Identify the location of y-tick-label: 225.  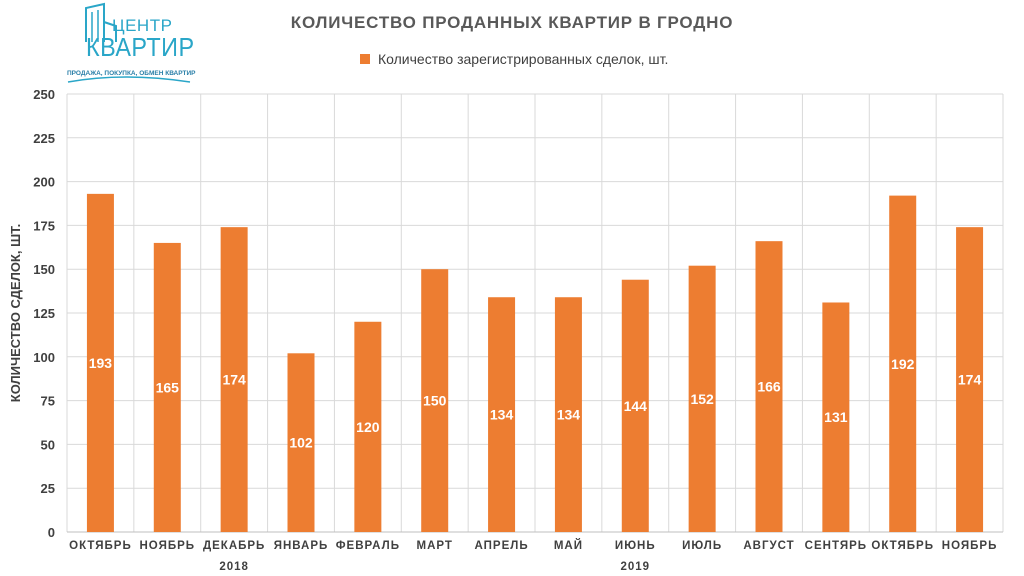
(44, 138).